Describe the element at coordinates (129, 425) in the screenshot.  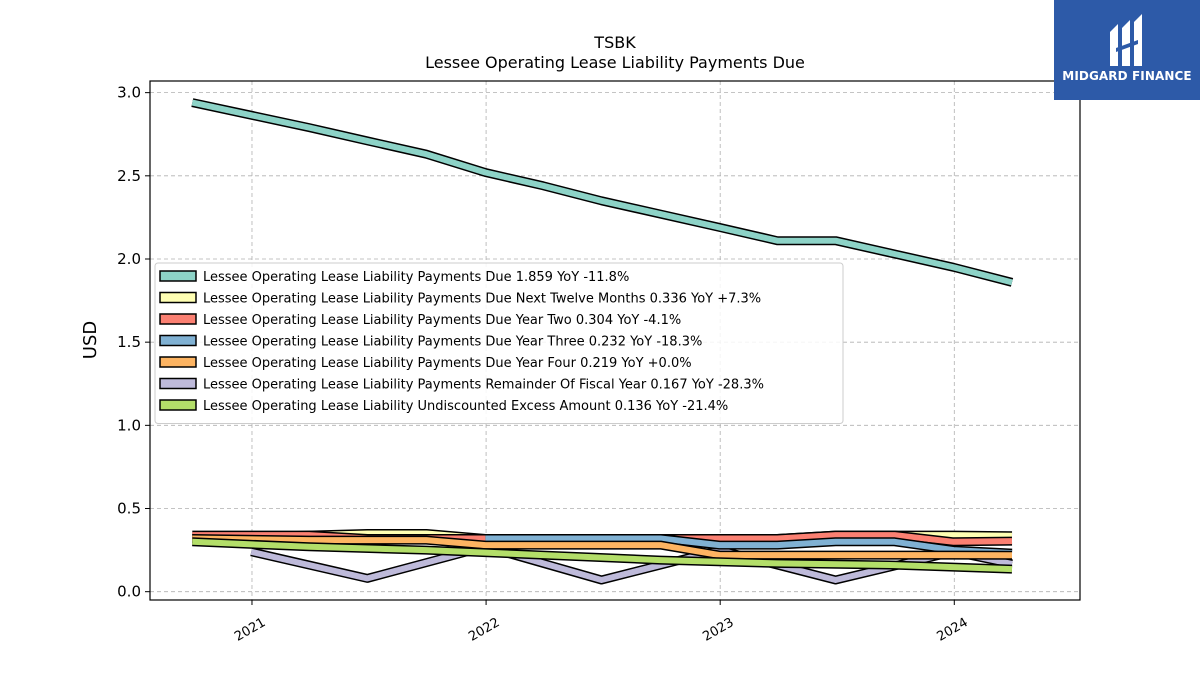
I see `y-tick-label: 1.0` at that location.